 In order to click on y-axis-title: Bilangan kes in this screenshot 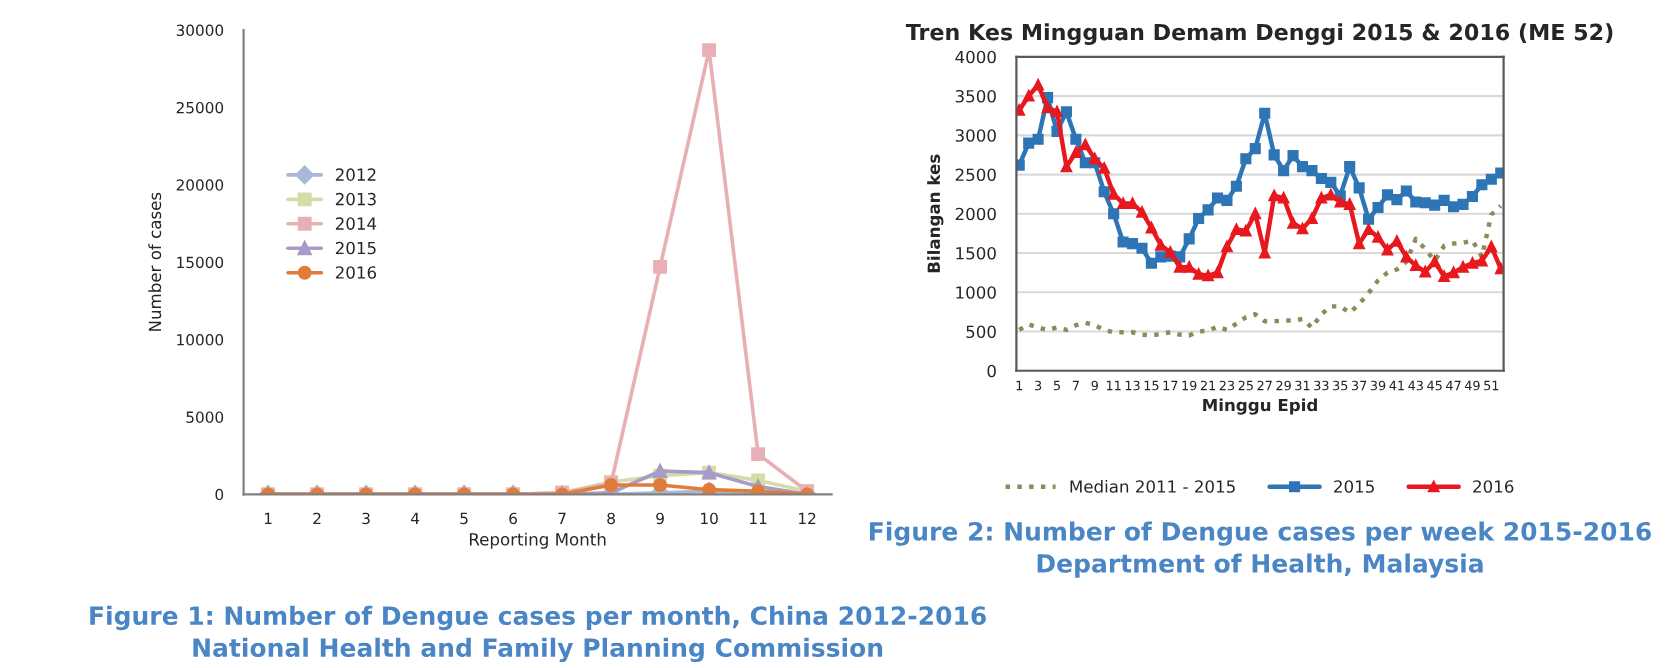, I will do `click(935, 213)`.